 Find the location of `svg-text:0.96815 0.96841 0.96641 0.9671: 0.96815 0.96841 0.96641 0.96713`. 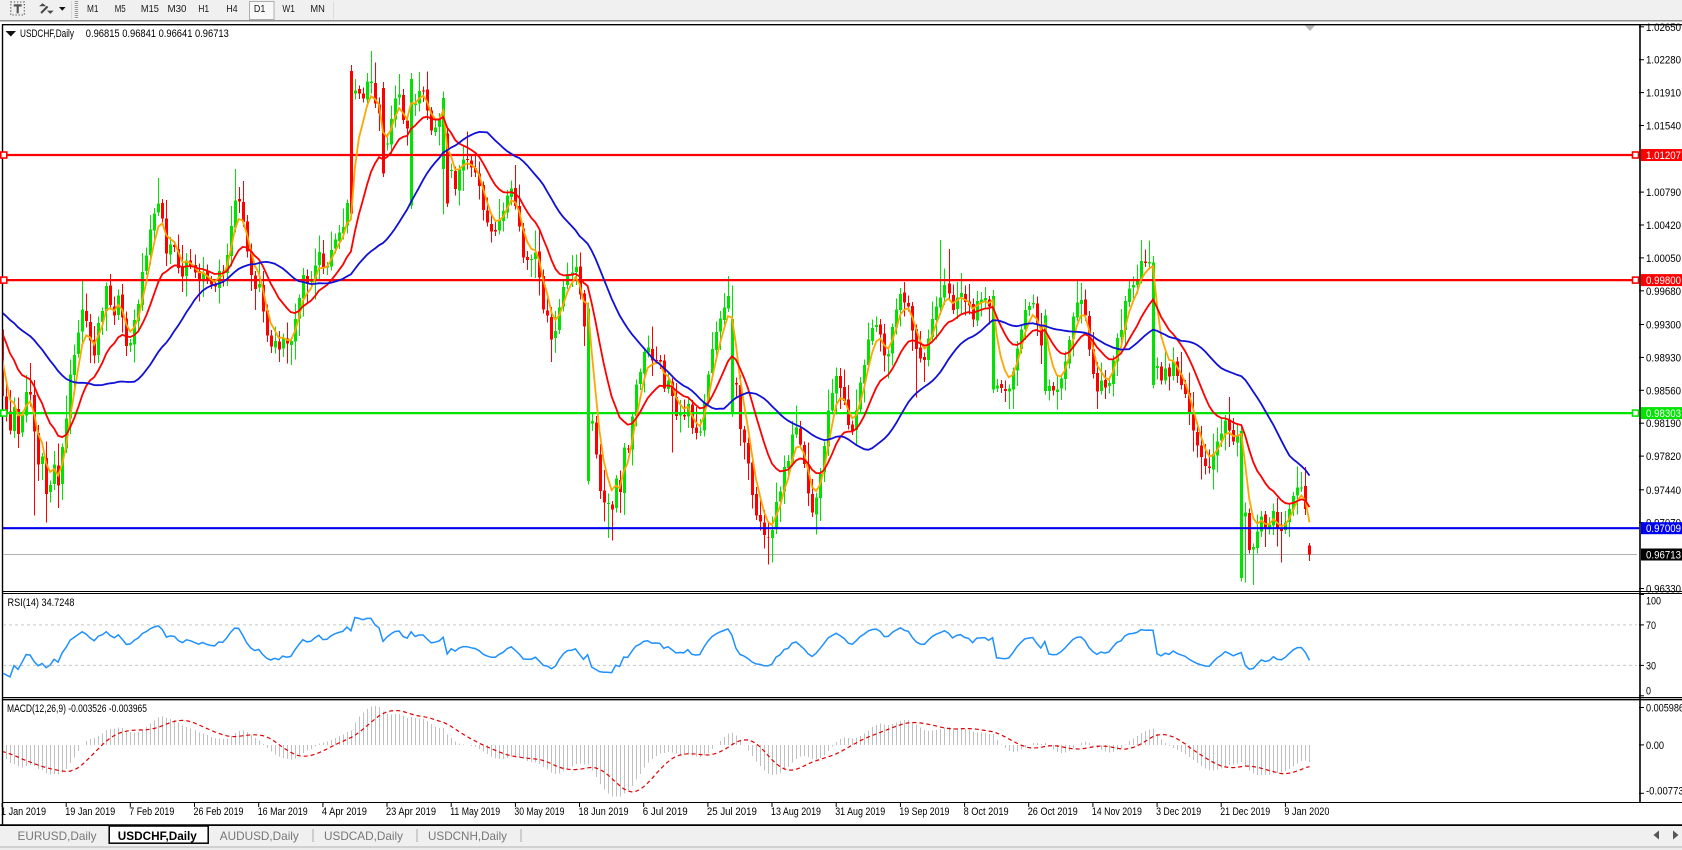

svg-text:0.96815 0.96841 0.96641 0.9671: 0.96815 0.96841 0.96641 0.96713 is located at coordinates (157, 34).